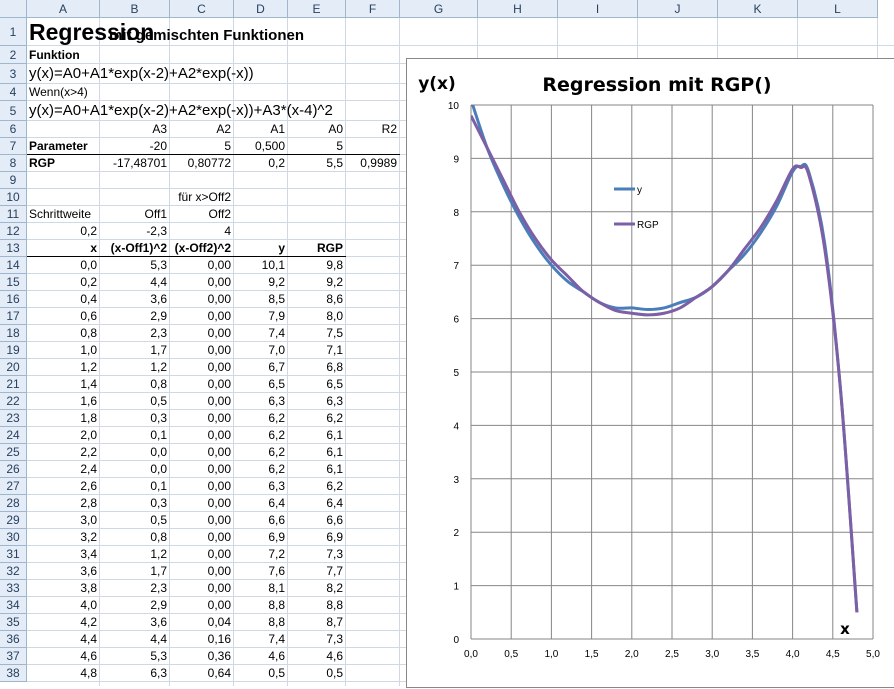  I want to click on cell-e38: 0,5, so click(334, 673).